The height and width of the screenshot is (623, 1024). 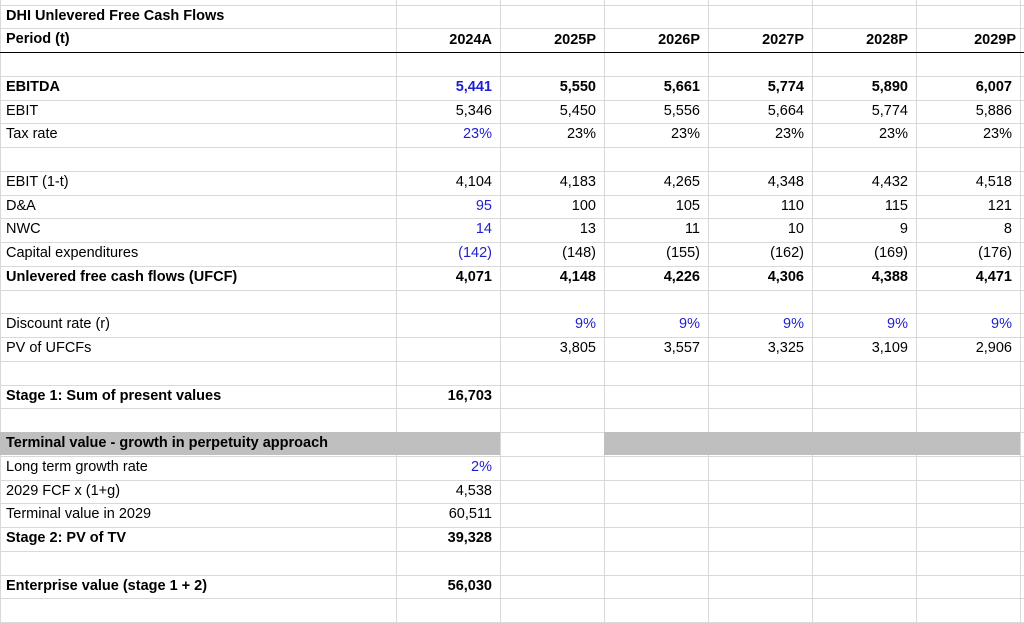 What do you see at coordinates (21, 206) in the screenshot?
I see `row-label-da: D&A` at bounding box center [21, 206].